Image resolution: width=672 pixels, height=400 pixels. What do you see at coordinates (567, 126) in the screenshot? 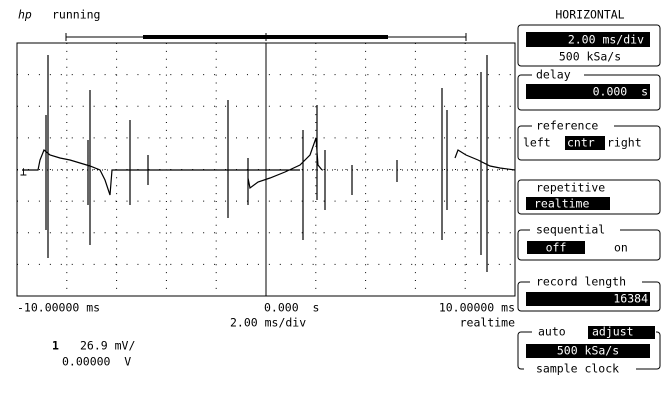
I see `reference-label: reference` at bounding box center [567, 126].